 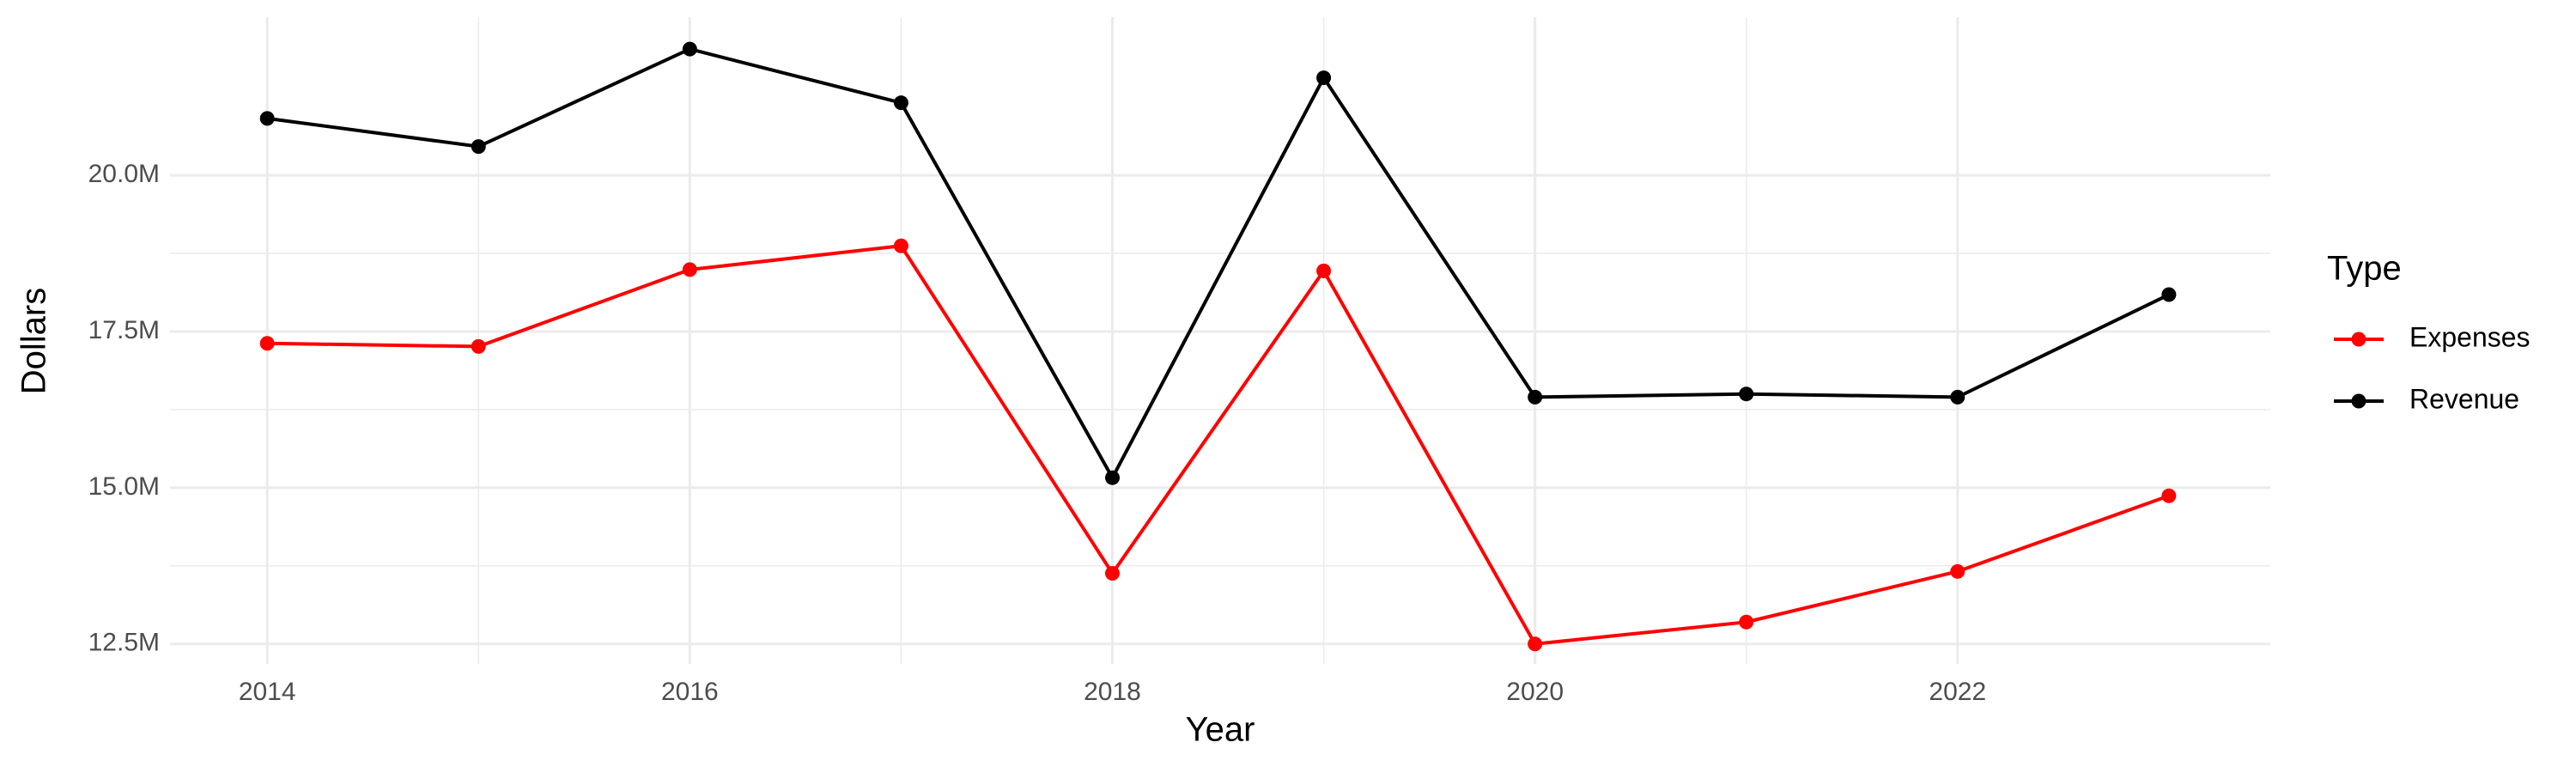 I want to click on y-tick-label: 20.0M, so click(x=124, y=174).